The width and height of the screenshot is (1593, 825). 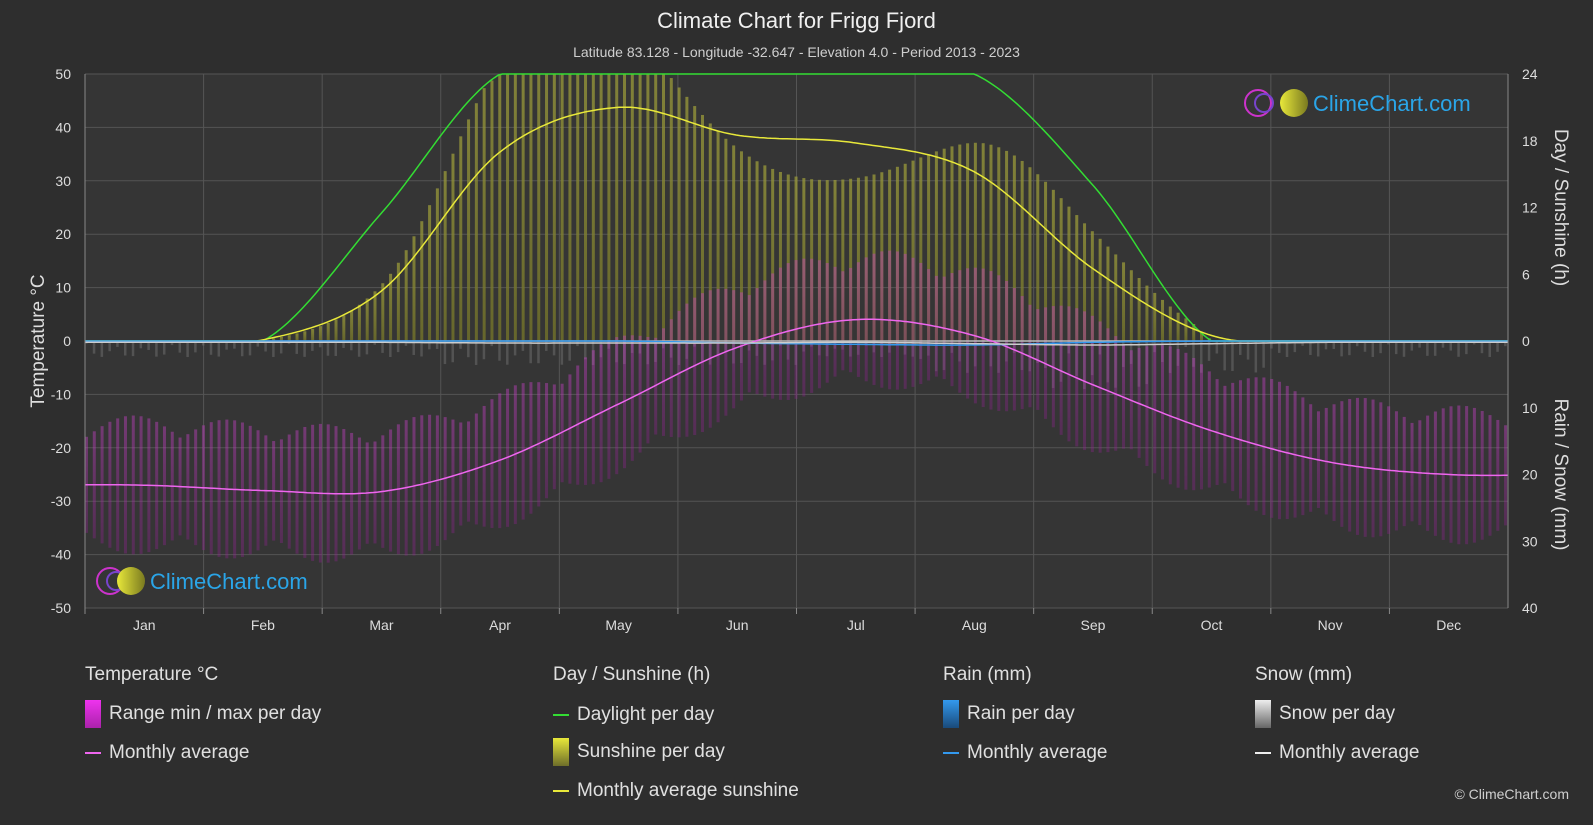 I want to click on y2-tick-label: 18, so click(x=1530, y=141).